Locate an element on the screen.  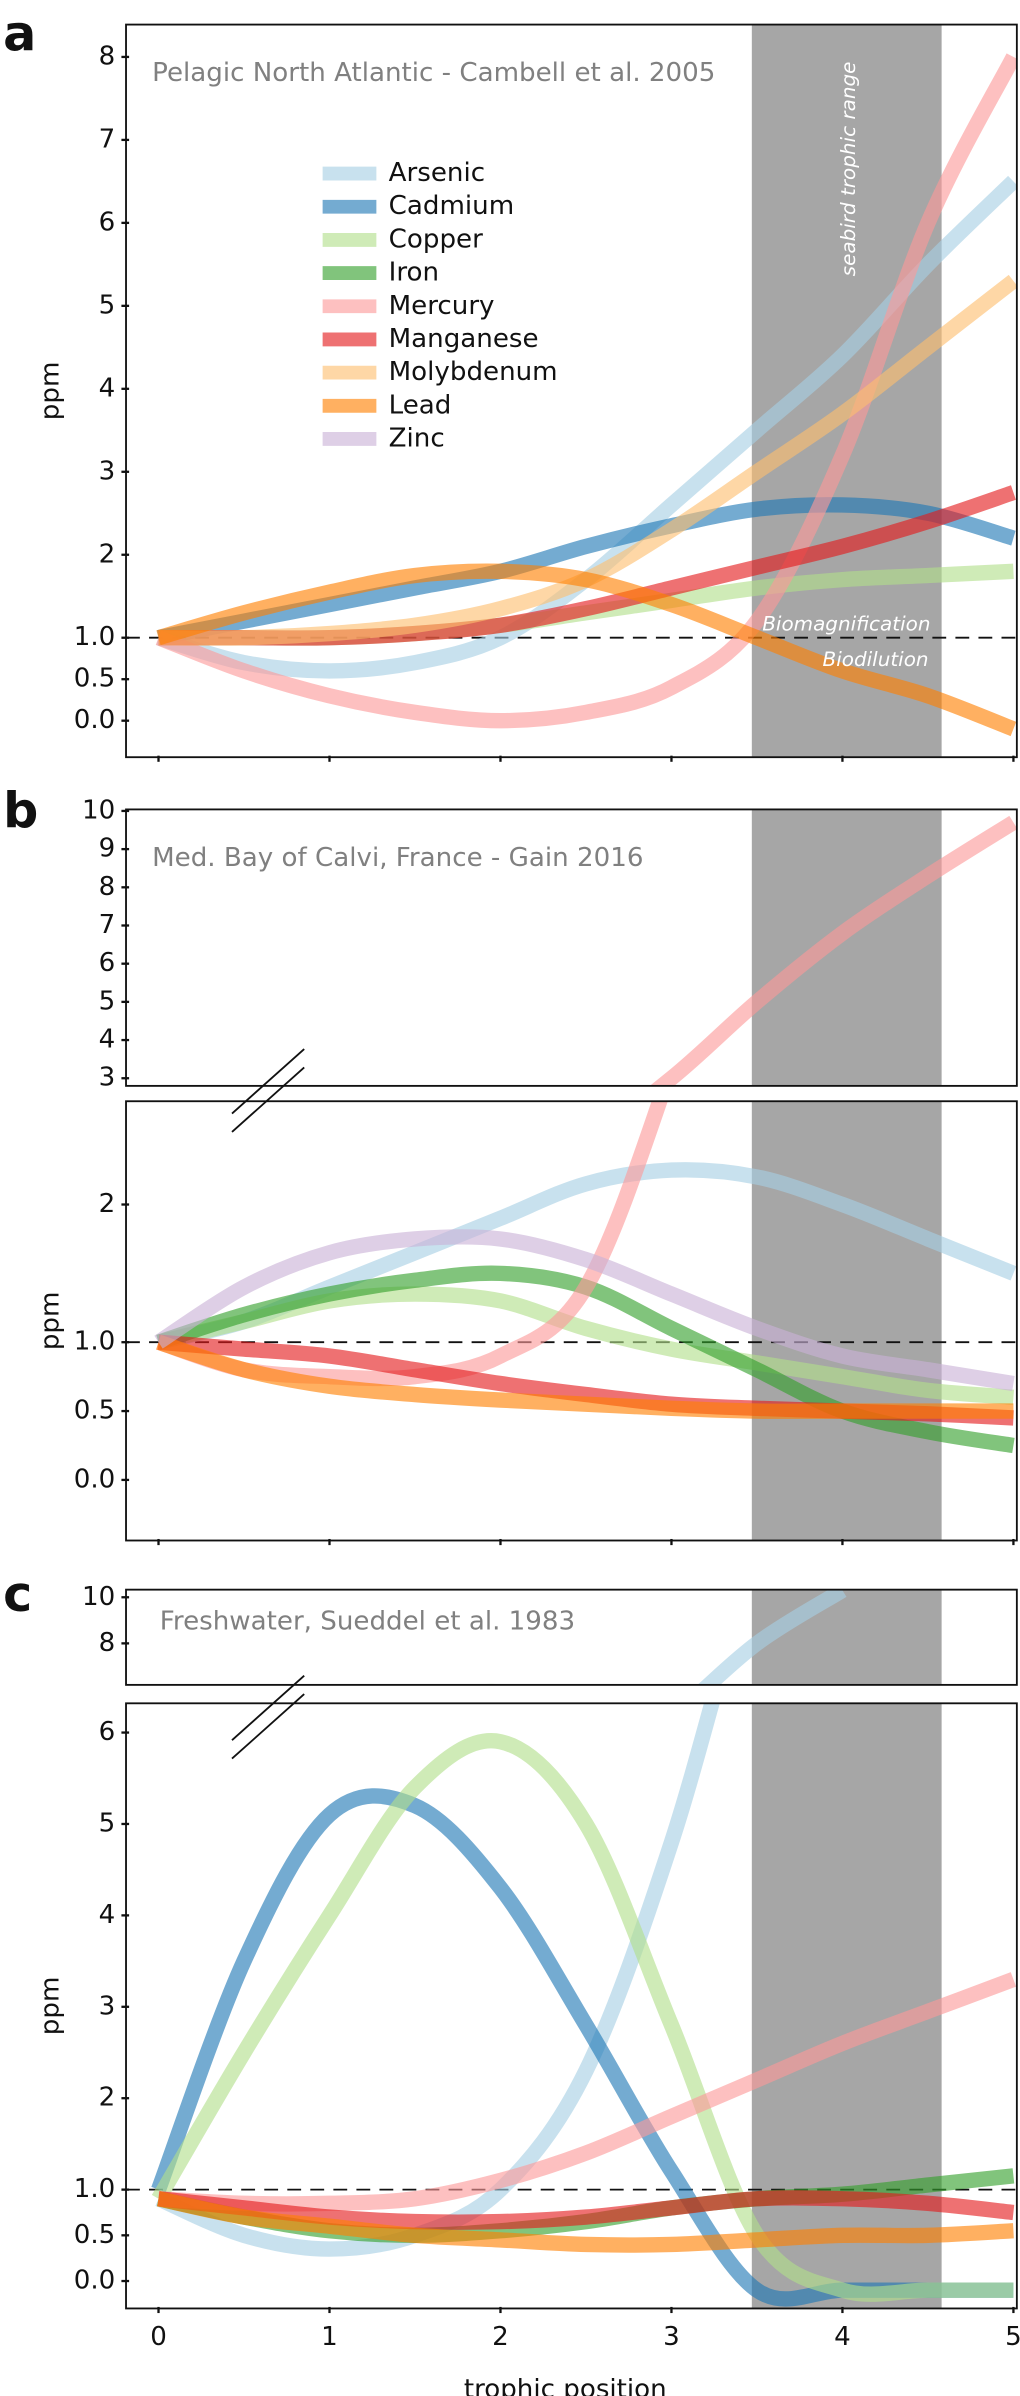
legend-label: Manganese is located at coordinates (464, 339).